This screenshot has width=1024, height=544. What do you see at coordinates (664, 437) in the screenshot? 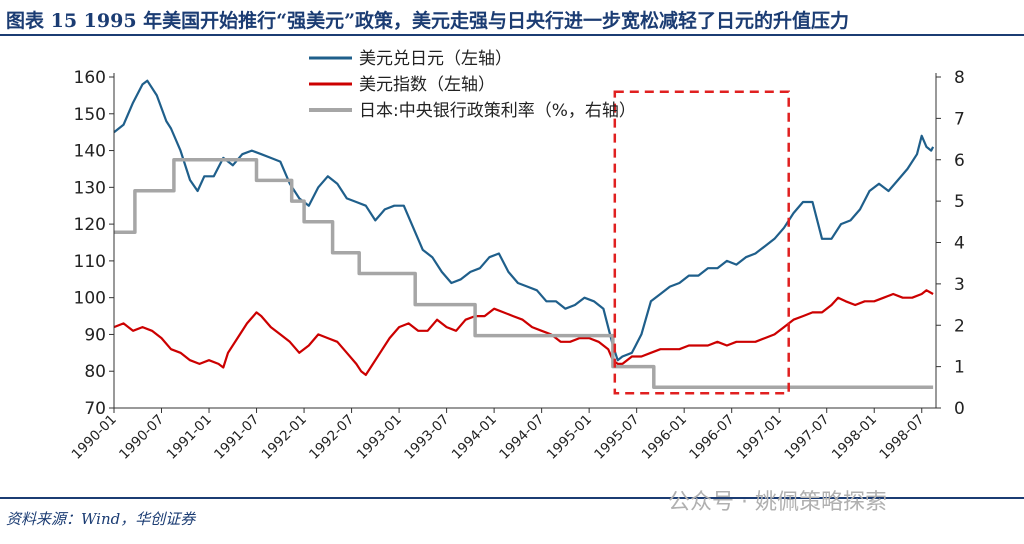
I see `x-tick-label: 1996-01` at bounding box center [664, 437].